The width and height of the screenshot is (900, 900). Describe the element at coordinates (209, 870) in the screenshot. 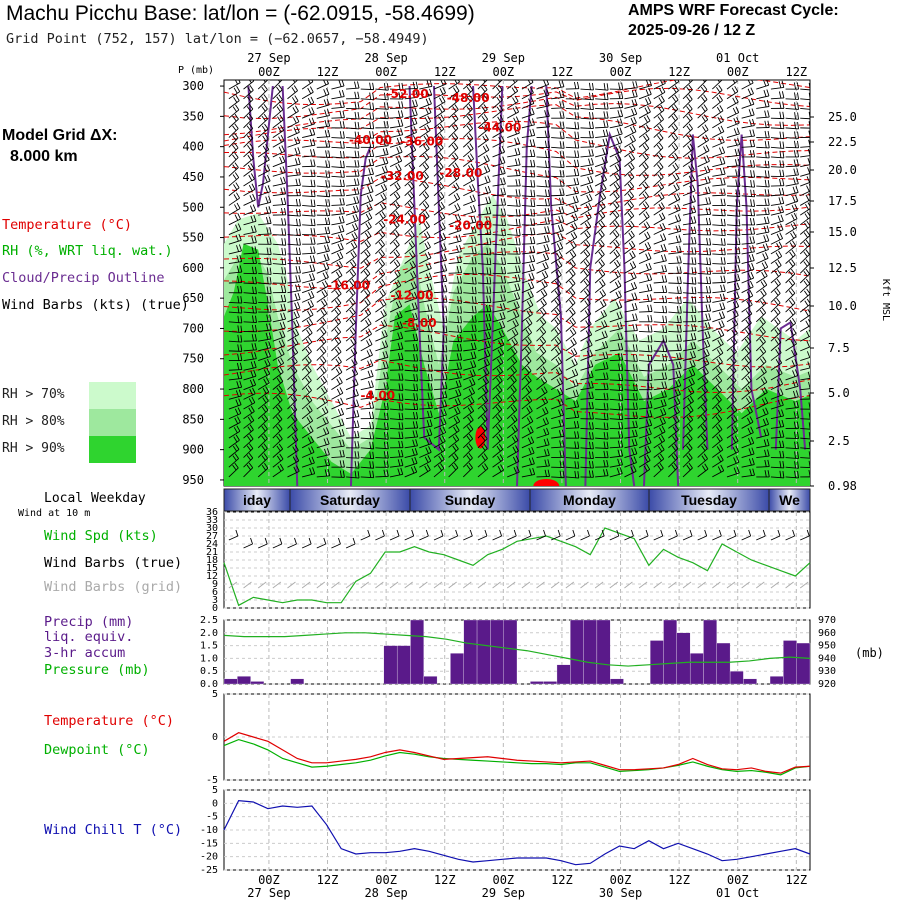

I see `wind-chill-tick-label: -25` at that location.